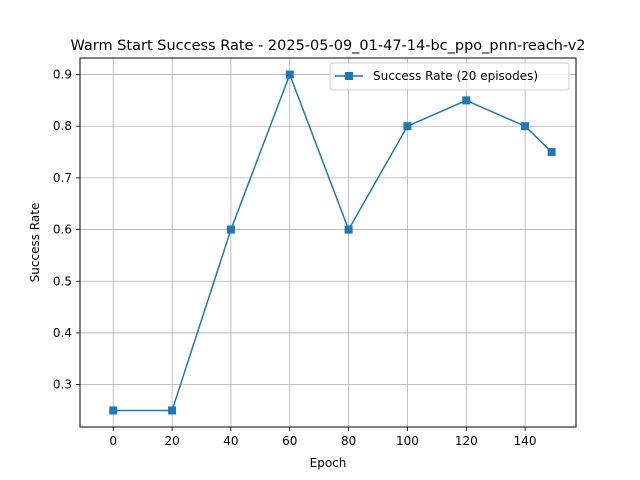 This screenshot has height=480, width=640. I want to click on x-axis-label: Epoch, so click(328, 463).